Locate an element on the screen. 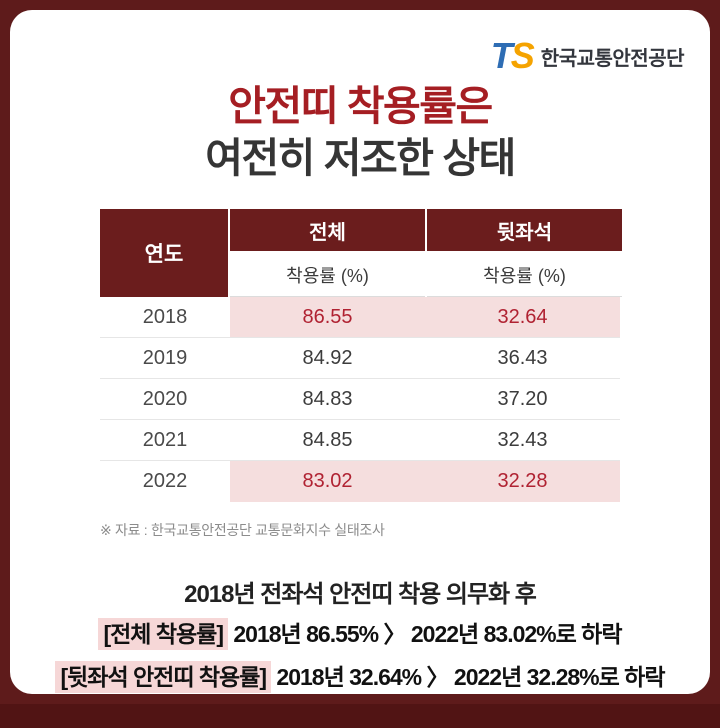 The image size is (720, 728). cell-year: 2022 is located at coordinates (165, 481).